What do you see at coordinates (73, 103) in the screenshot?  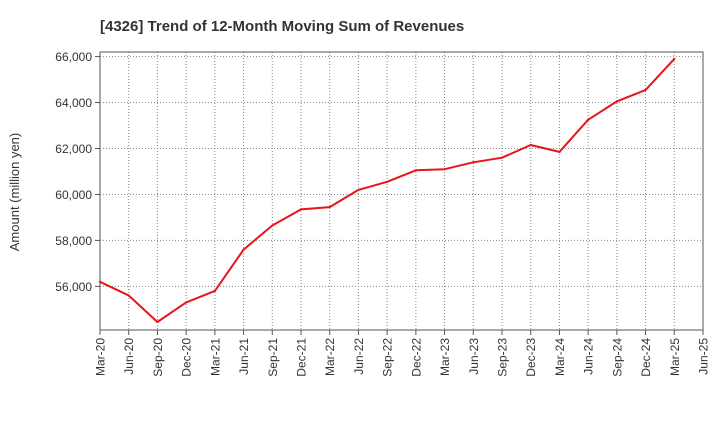 I see `y-tick-label: 64,000` at bounding box center [73, 103].